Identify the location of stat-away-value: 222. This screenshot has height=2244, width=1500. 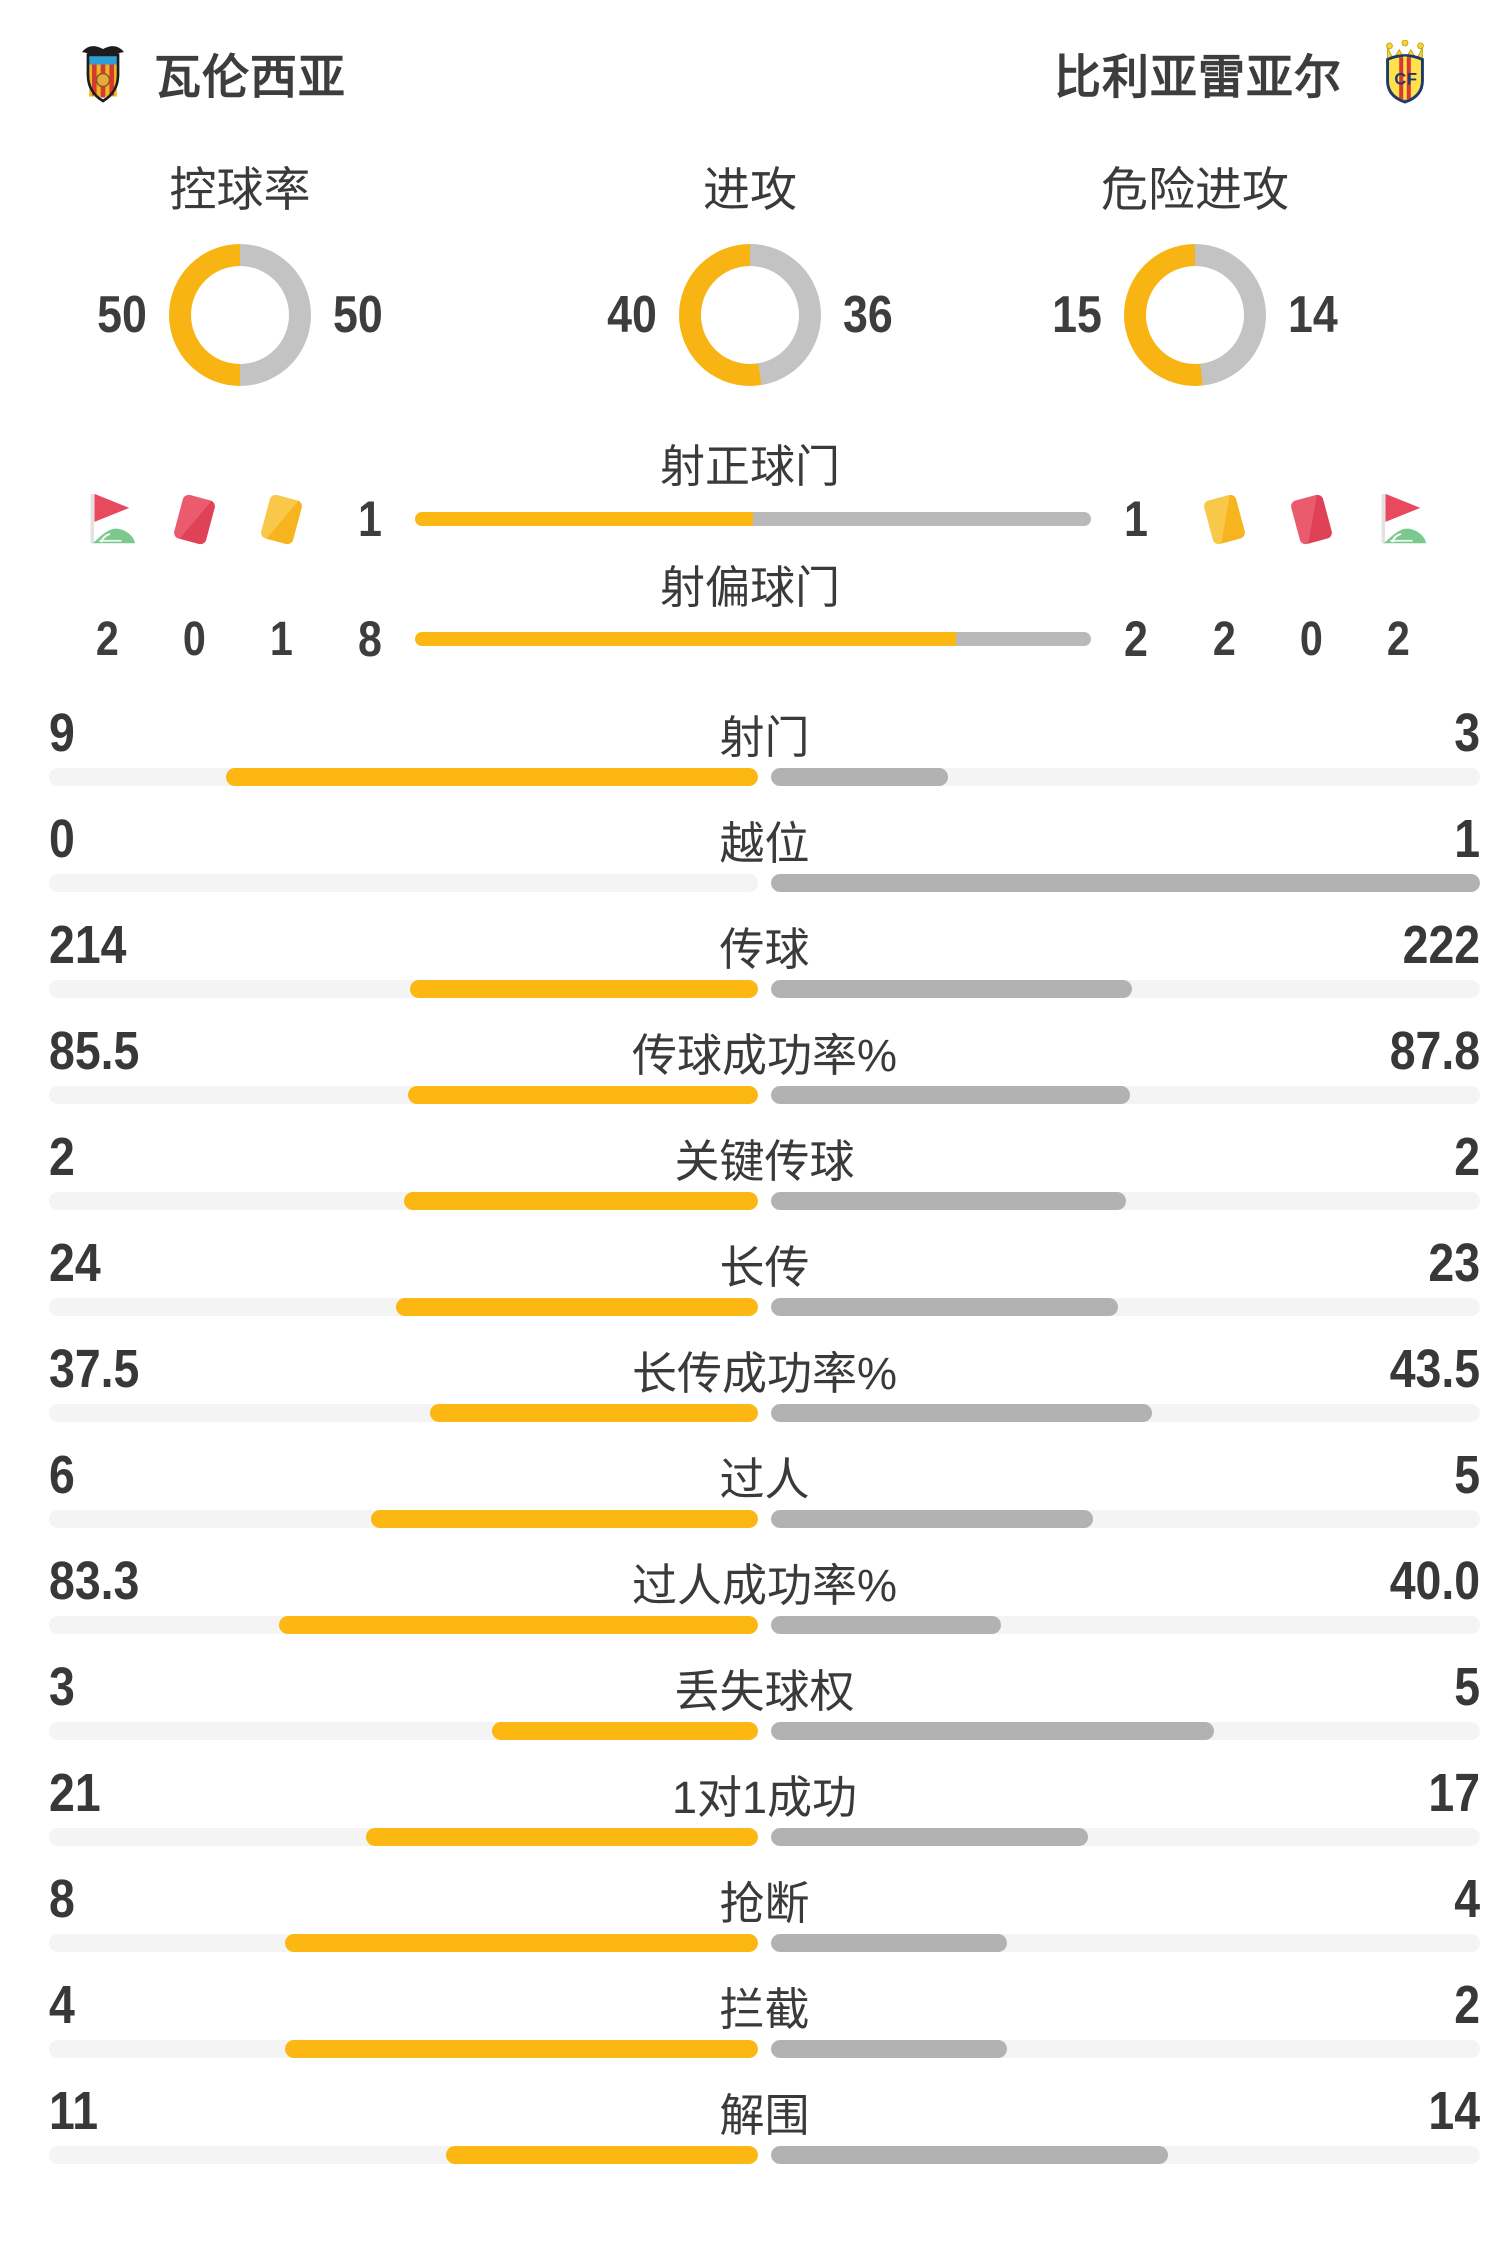
(1441, 945).